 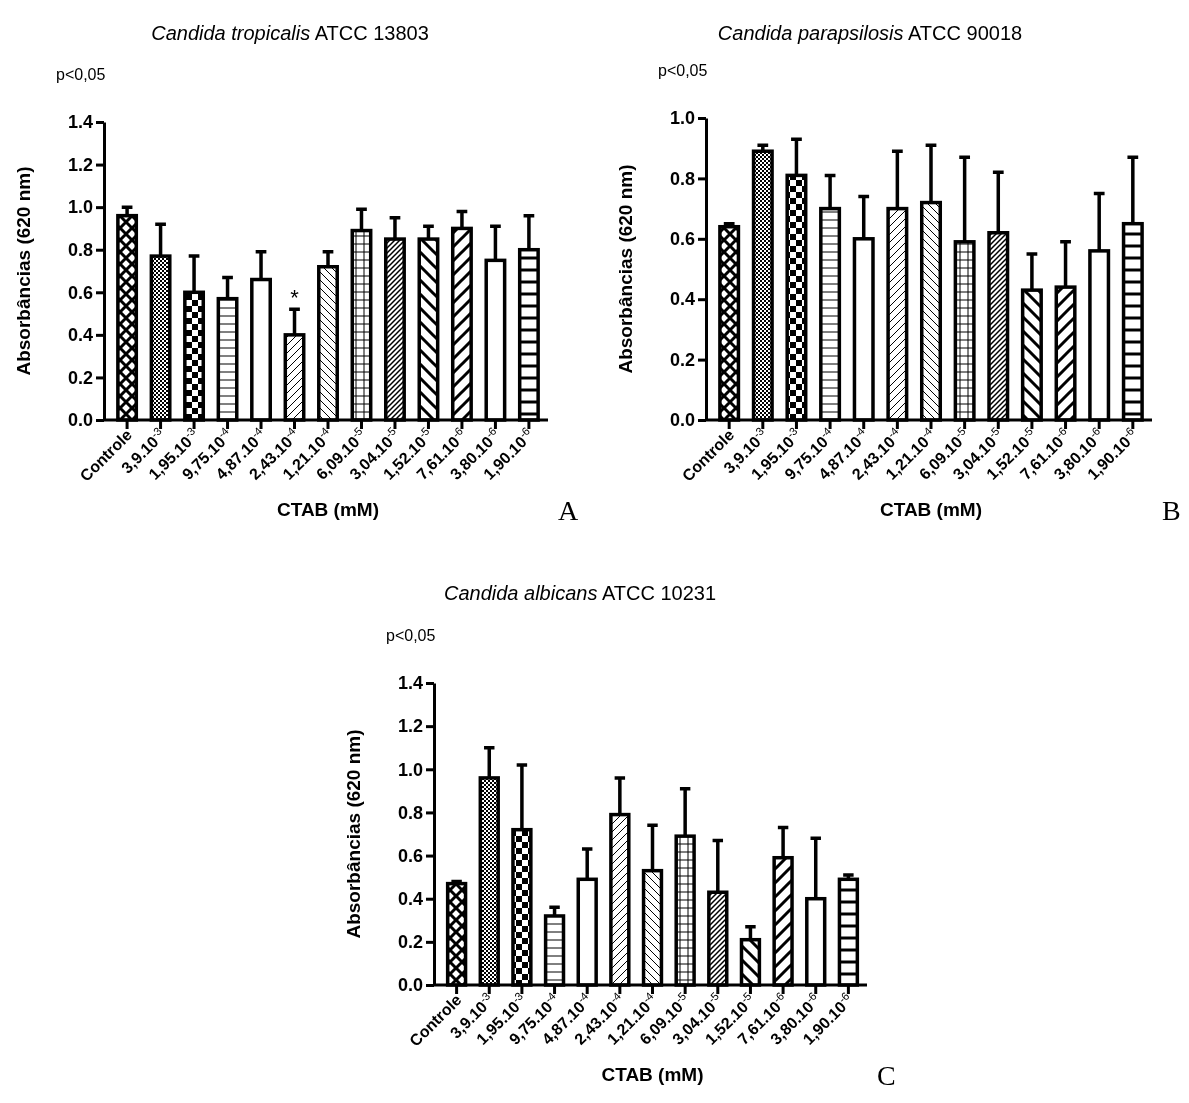 I want to click on text: C, so click(x=886, y=1075).